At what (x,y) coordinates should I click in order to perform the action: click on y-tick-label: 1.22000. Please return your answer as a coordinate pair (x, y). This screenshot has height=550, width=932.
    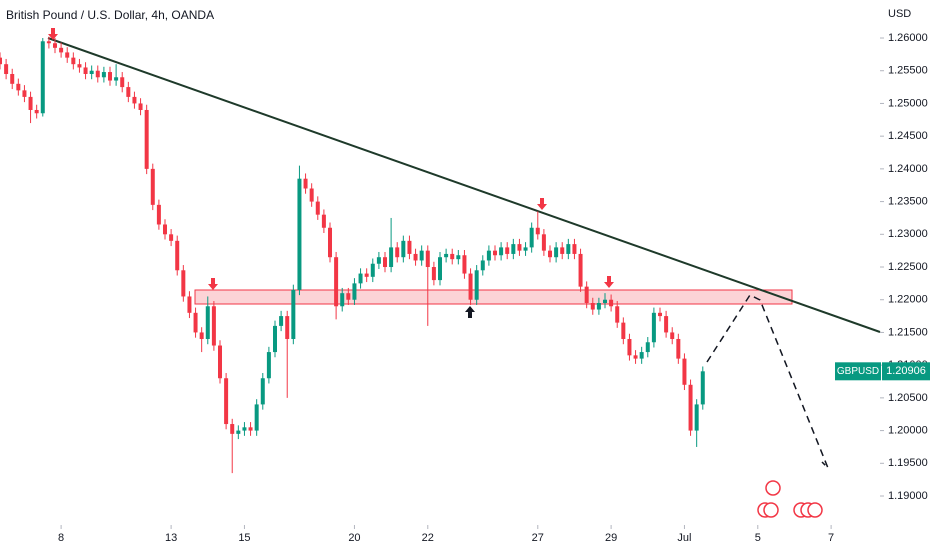
    Looking at the image, I should click on (908, 300).